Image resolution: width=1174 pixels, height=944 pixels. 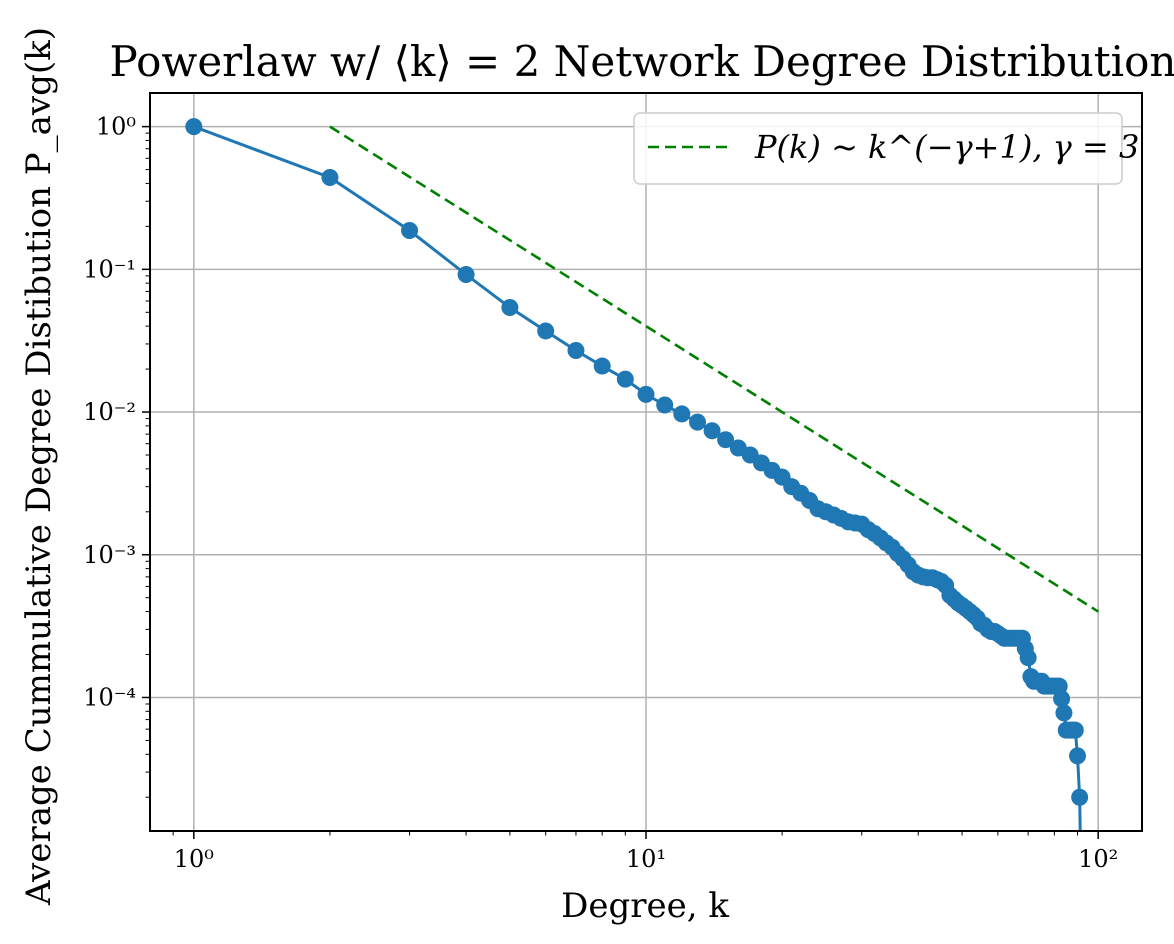 I want to click on y-tick-label-1: 10⁻¹, so click(x=109, y=269).